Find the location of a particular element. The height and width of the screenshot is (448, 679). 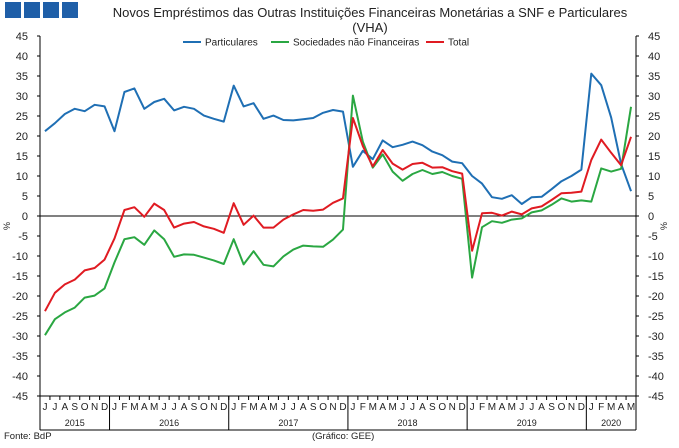

y-tick-label-left: 45 is located at coordinates (22, 37).